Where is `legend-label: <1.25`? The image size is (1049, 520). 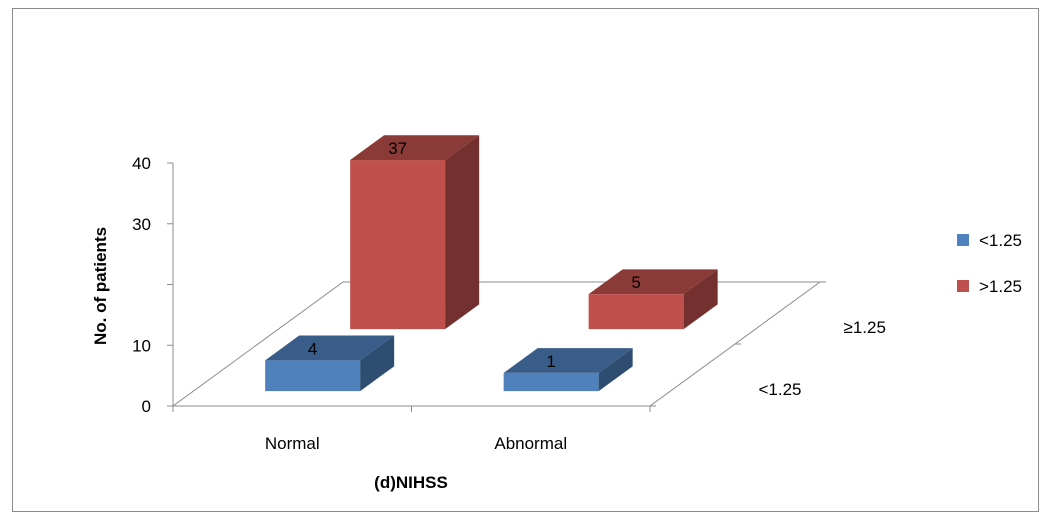 legend-label: <1.25 is located at coordinates (1000, 240).